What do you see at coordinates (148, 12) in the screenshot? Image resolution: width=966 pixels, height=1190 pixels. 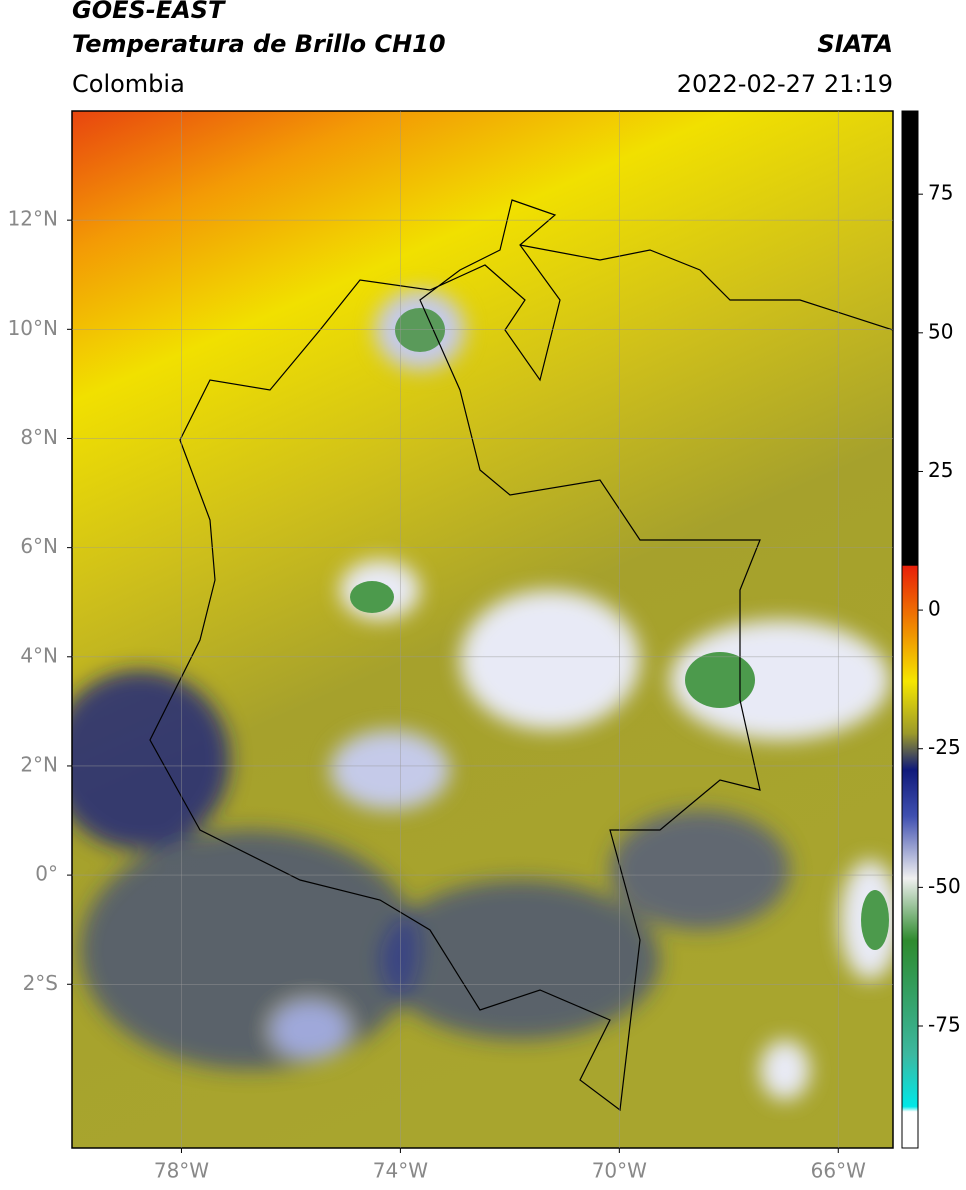 I see `satellite: GOES-EAST` at bounding box center [148, 12].